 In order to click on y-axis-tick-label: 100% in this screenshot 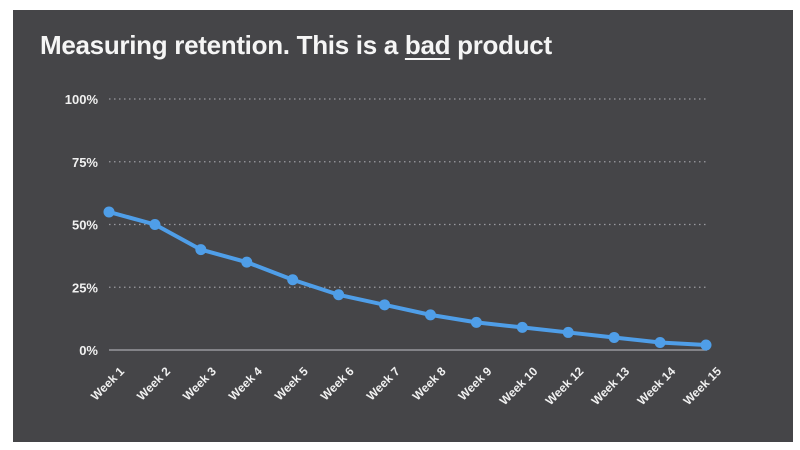, I will do `click(82, 99)`.